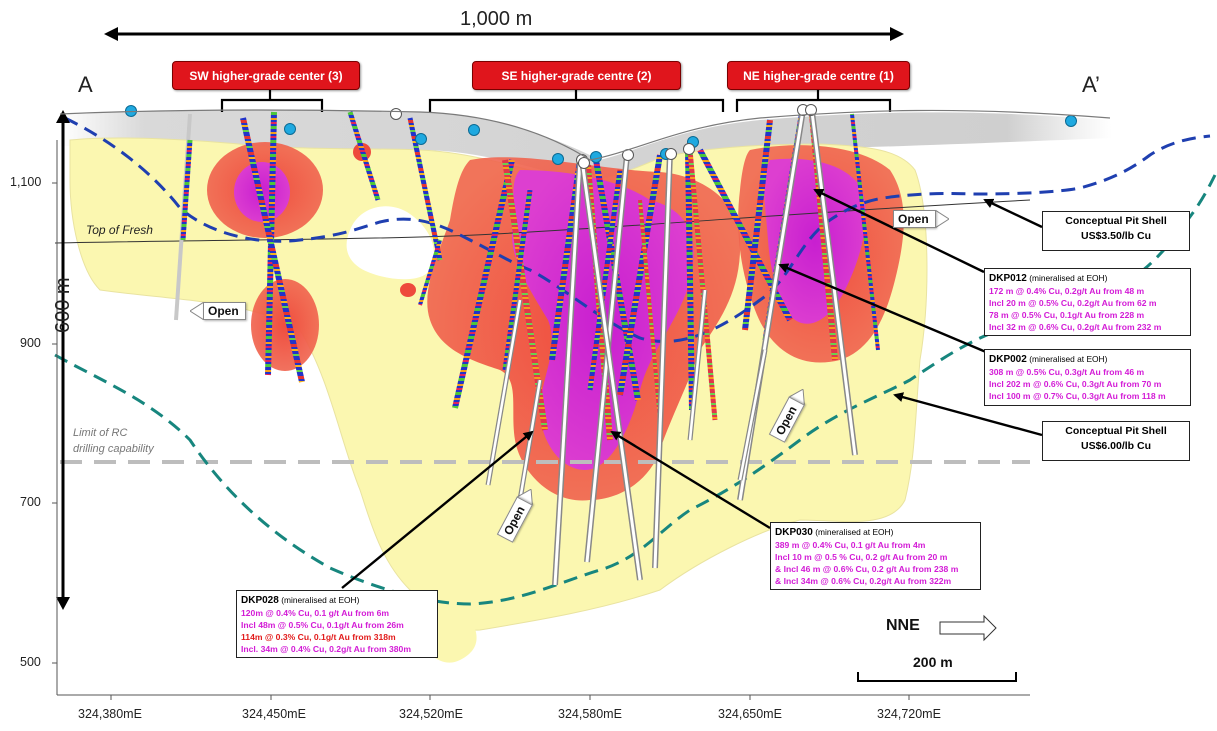 Image resolution: width=1217 pixels, height=731 pixels. Describe the element at coordinates (100, 433) in the screenshot. I see `rc-limit-label-1: Limit of RC` at that location.